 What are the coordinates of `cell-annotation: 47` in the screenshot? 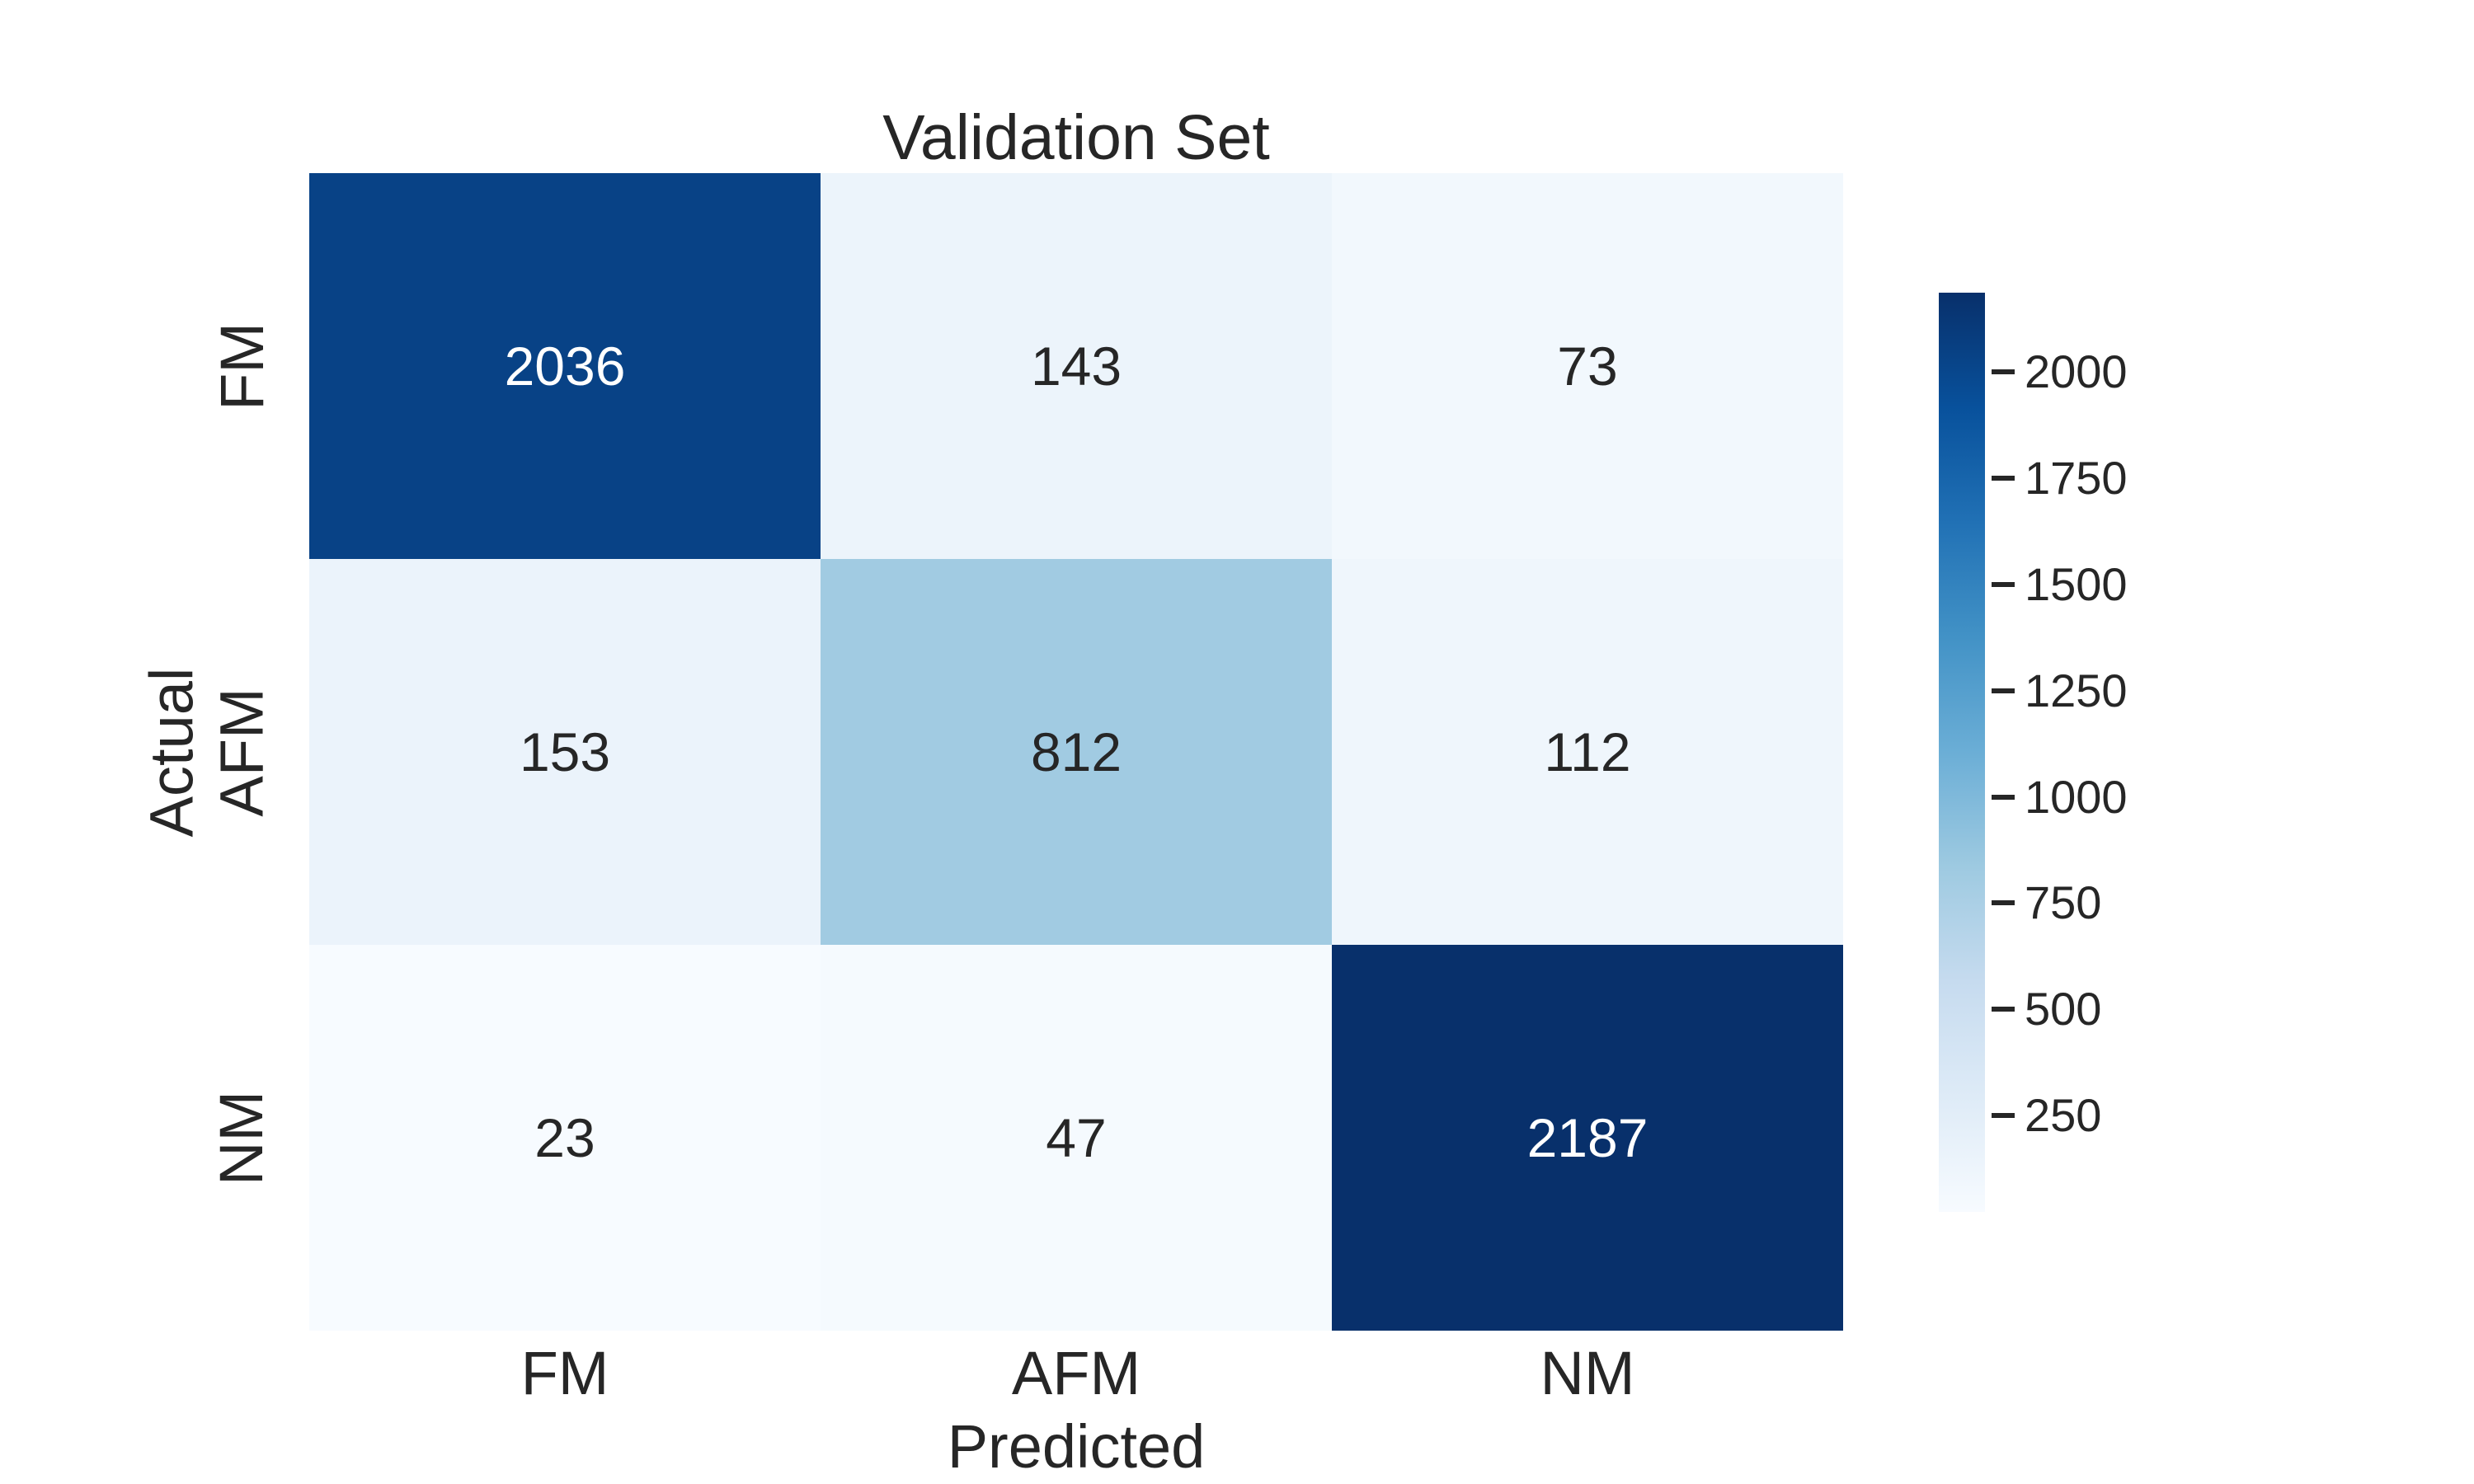 It's located at (1076, 1137).